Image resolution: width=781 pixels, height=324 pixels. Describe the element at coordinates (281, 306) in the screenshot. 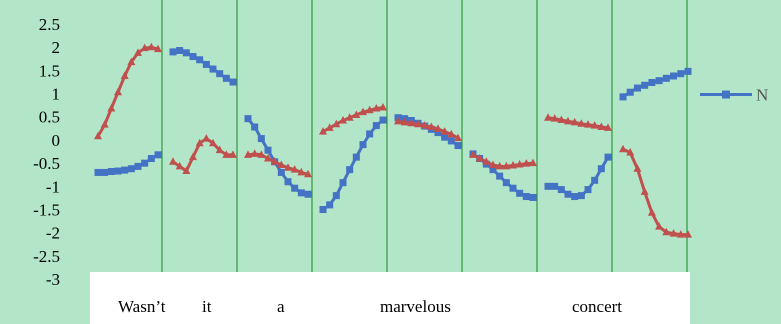

I see `word-label: a` at that location.